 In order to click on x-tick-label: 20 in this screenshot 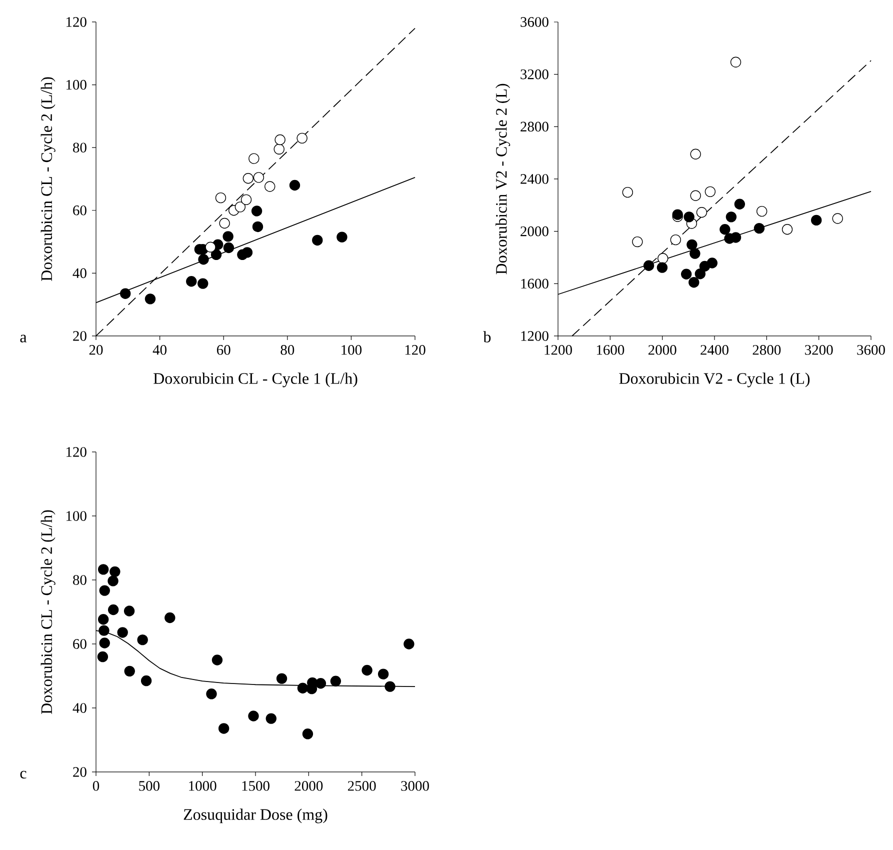, I will do `click(96, 350)`.